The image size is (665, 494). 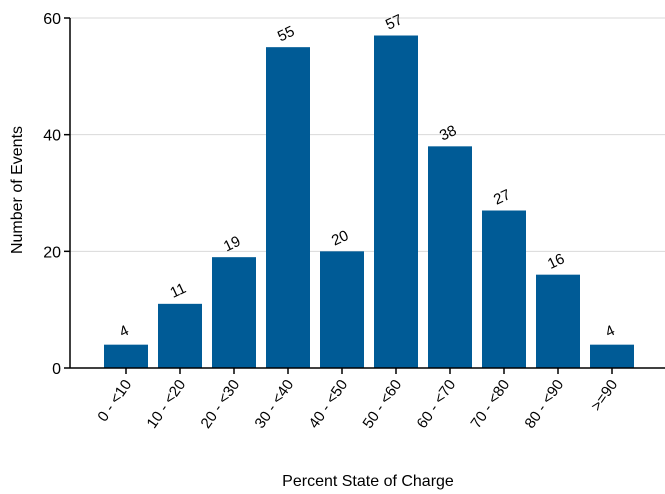 I want to click on y-axis-title: Number of Events, so click(x=17, y=190).